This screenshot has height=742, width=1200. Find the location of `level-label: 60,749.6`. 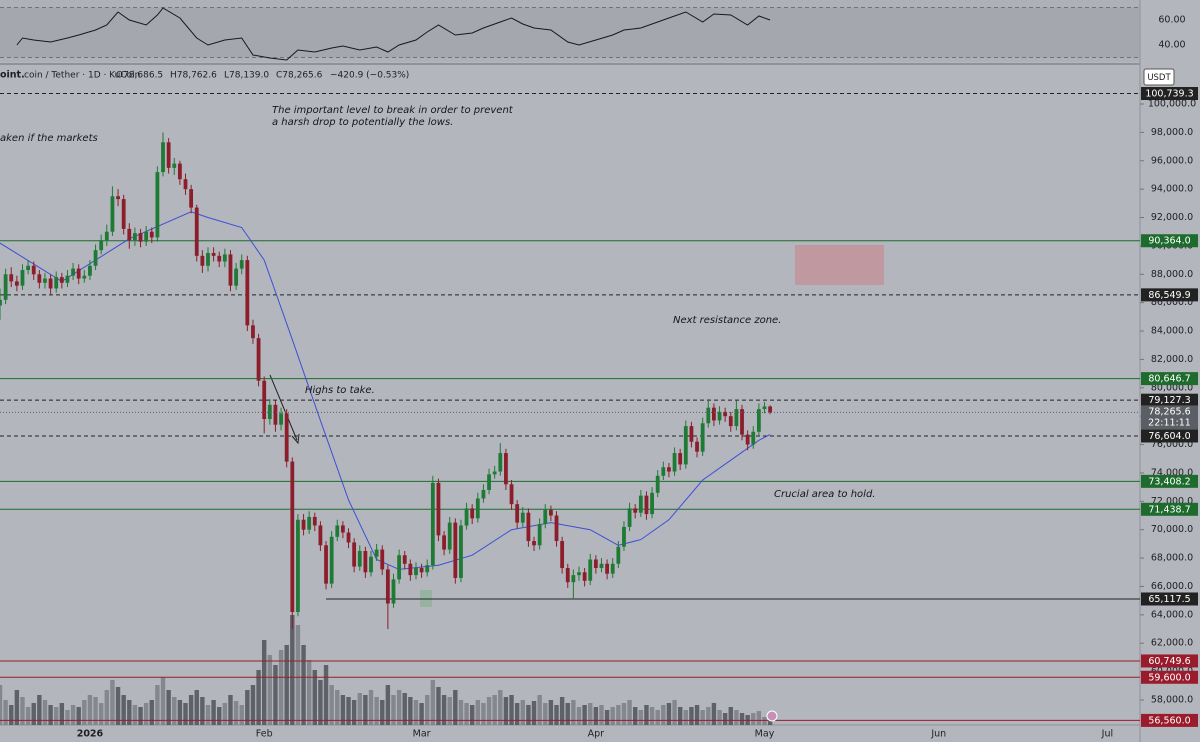

level-label: 60,749.6 is located at coordinates (1169, 661).